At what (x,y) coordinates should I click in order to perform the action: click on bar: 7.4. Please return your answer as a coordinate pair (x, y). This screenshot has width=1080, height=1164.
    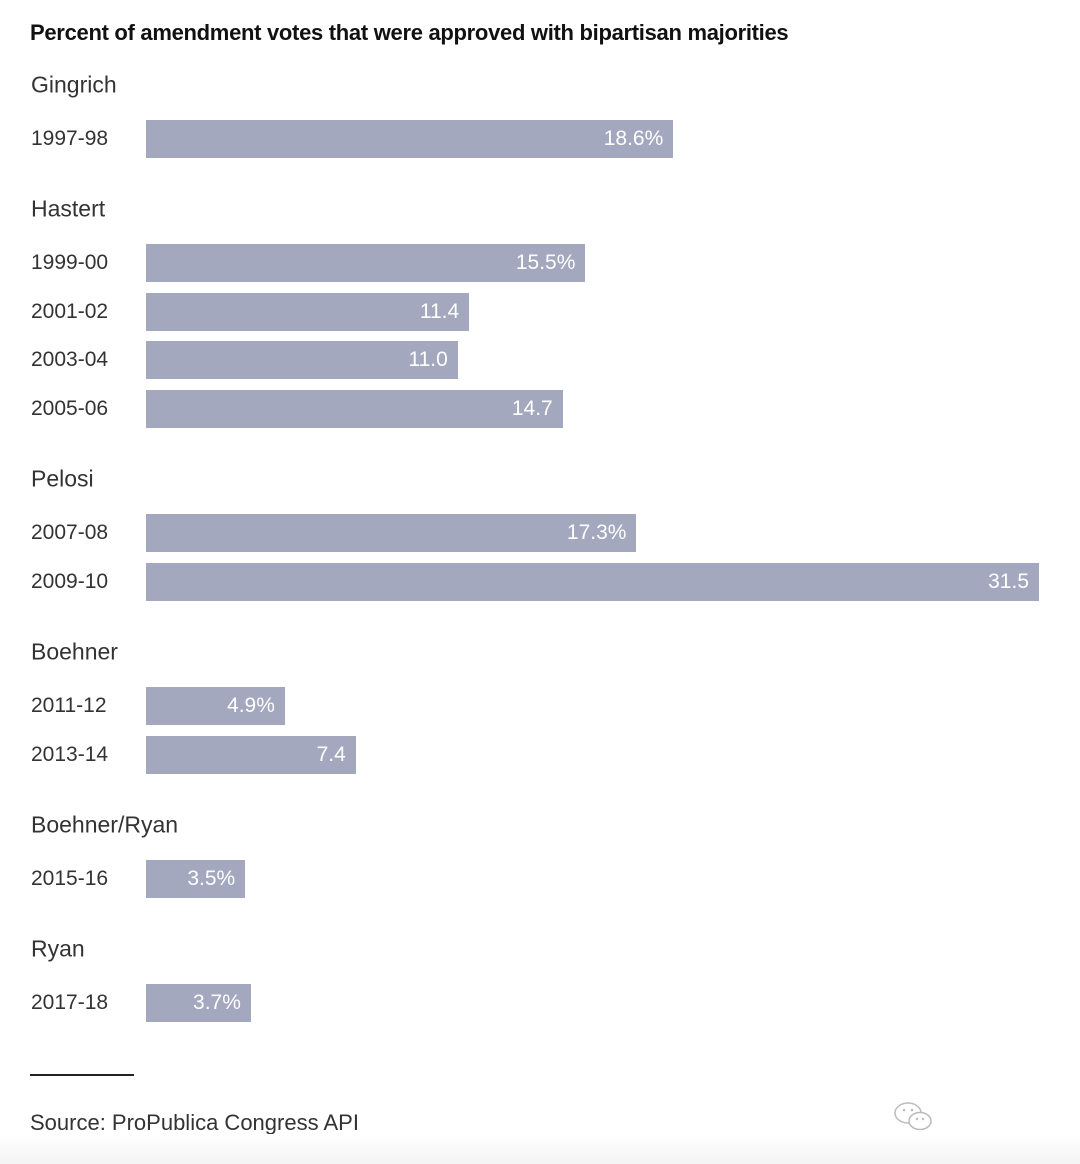
    Looking at the image, I should click on (251, 754).